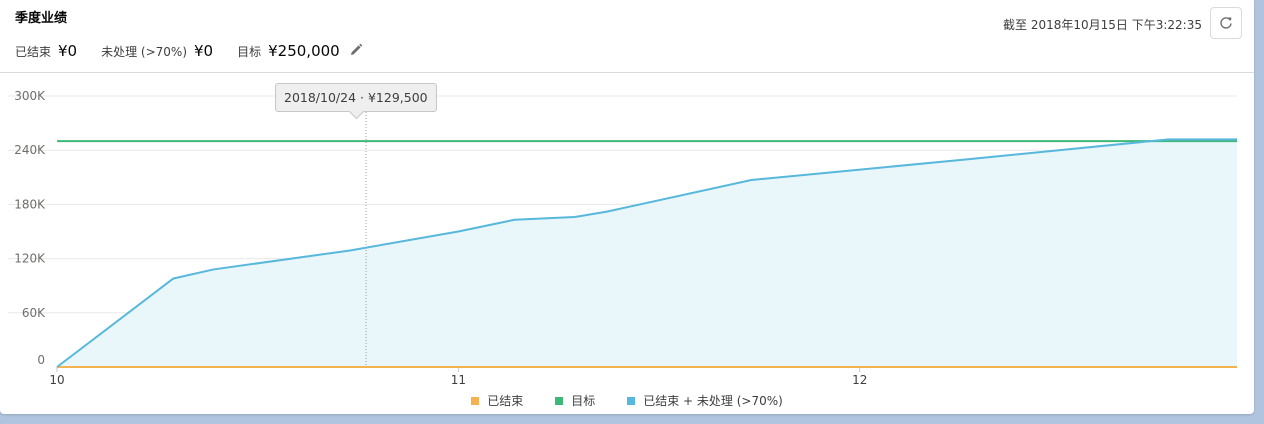 The image size is (1264, 424). What do you see at coordinates (41, 360) in the screenshot?
I see `y-tick-label: 0` at bounding box center [41, 360].